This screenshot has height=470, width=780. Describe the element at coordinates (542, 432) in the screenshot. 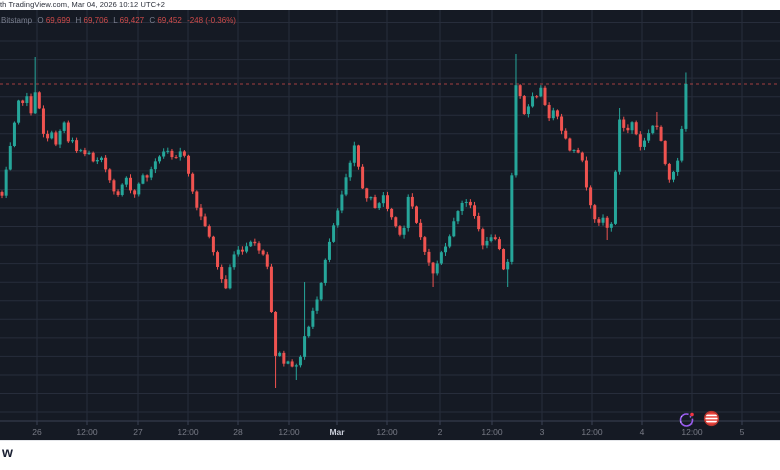

I see `x-axis-label: 3` at that location.